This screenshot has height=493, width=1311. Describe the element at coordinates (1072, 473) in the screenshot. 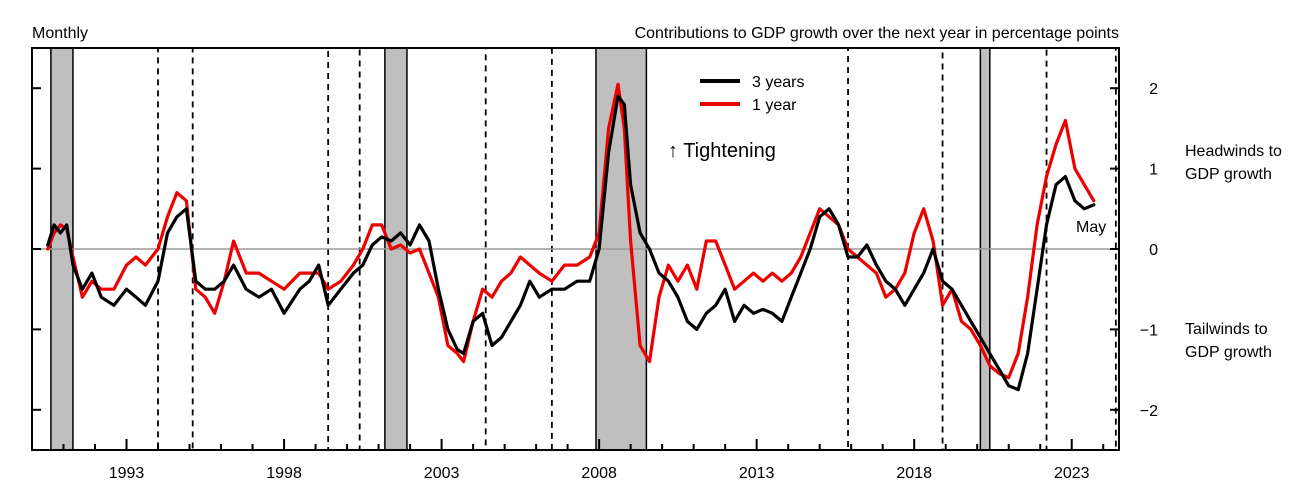

I see `x-tick-label: 2023` at that location.